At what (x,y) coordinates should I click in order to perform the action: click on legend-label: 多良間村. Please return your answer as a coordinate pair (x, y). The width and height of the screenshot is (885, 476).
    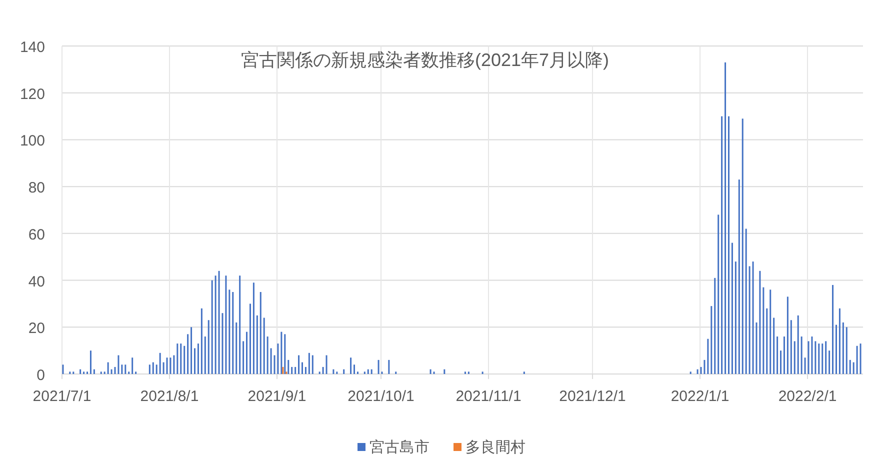
    Looking at the image, I should click on (496, 447).